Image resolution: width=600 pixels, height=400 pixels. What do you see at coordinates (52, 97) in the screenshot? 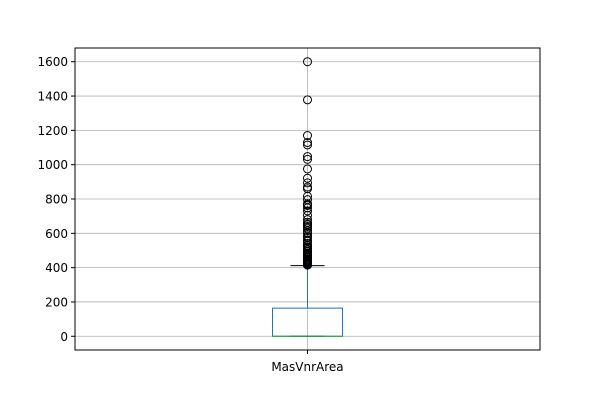
I see `y-tick-label: 1400` at bounding box center [52, 97].